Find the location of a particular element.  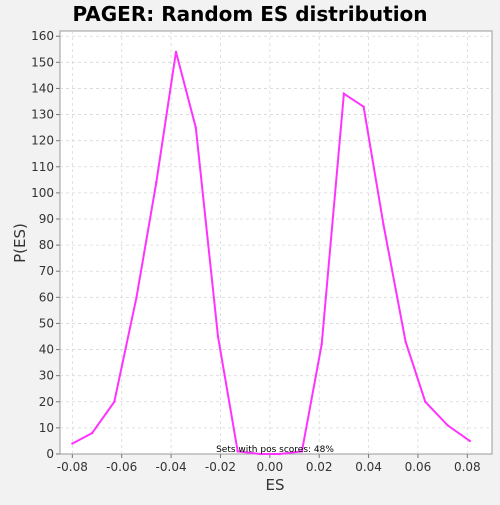

y-tick-label: 160 is located at coordinates (42, 36).